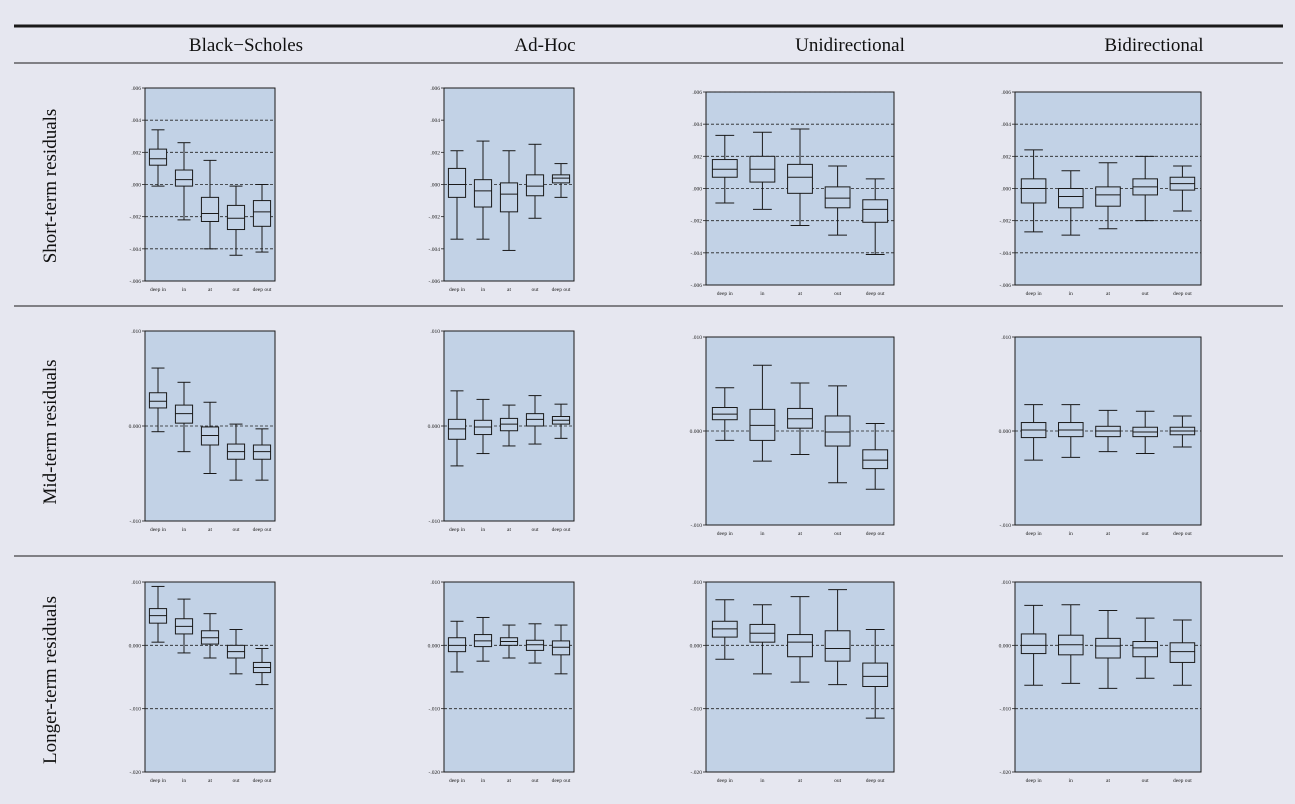 The width and height of the screenshot is (1295, 804). I want to click on panel-mid-term-residuals-black-scholes: .010 0.000 -.010 deep in in at out deep out, so click(202, 431).